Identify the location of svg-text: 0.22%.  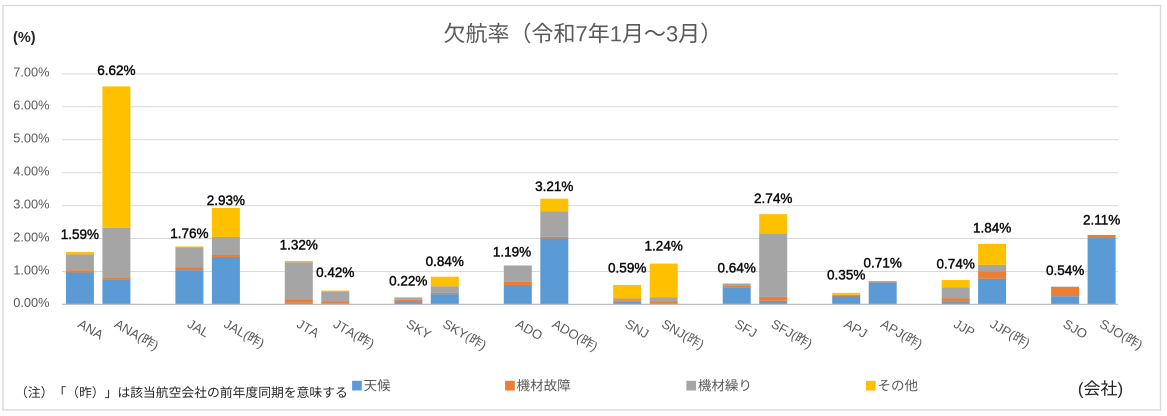
(408, 280).